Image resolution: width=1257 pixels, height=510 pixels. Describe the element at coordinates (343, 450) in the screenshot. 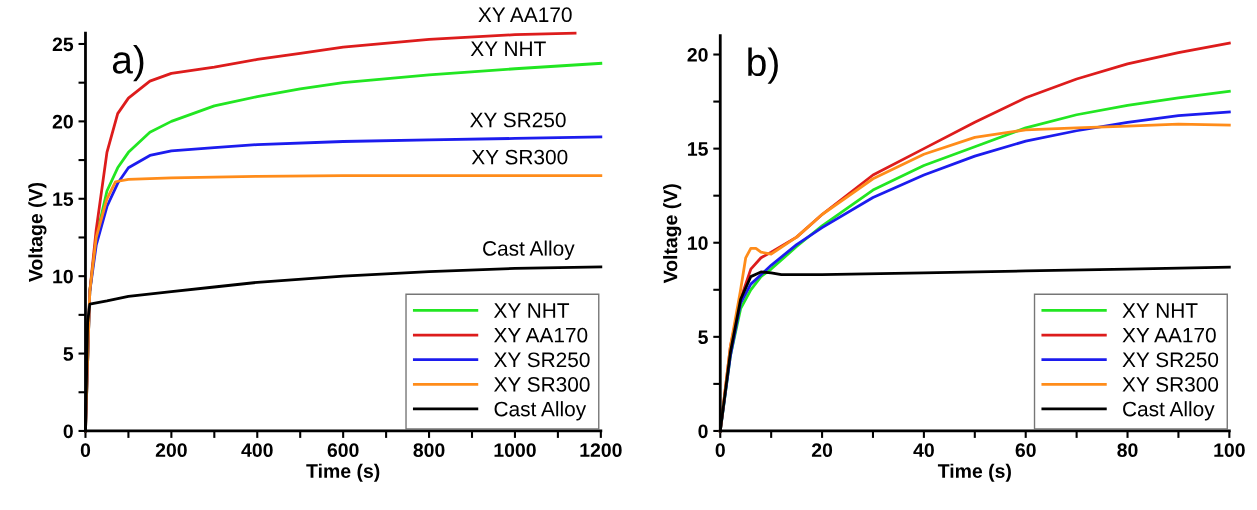

I see `x-tick-label: 600` at that location.